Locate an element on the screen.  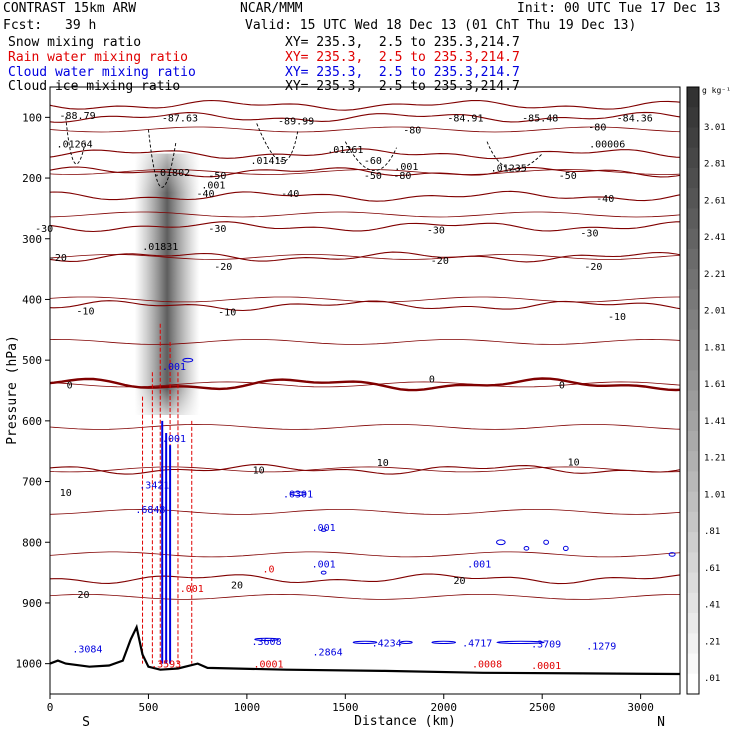
colorbar-label: 2.41 is located at coordinates (715, 238).